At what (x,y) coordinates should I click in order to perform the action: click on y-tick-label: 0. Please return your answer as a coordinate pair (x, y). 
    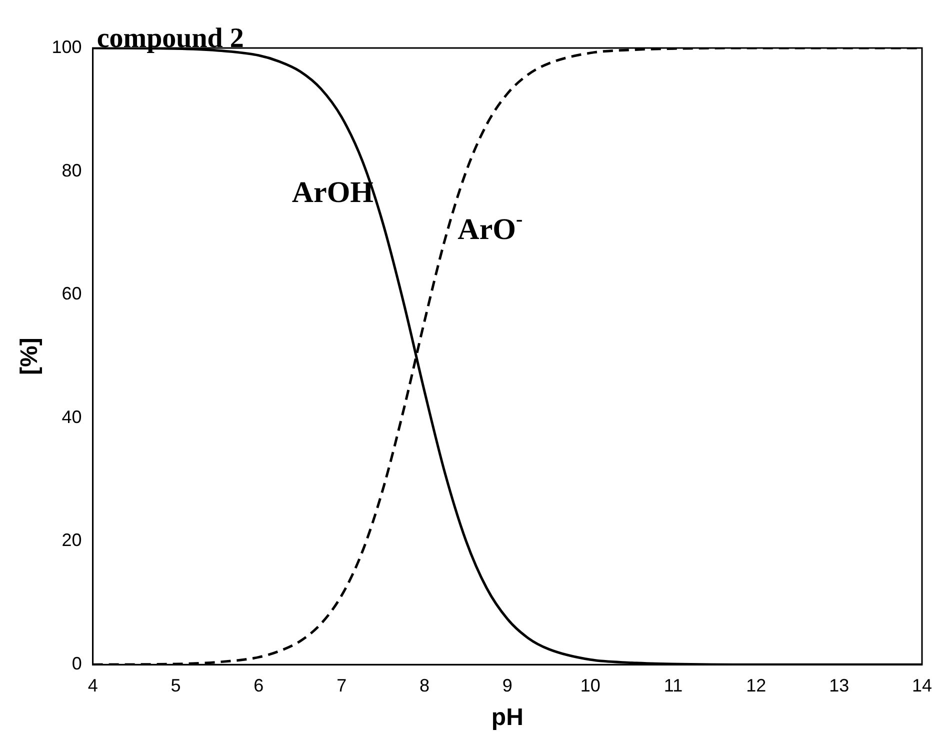
    Looking at the image, I should click on (77, 664).